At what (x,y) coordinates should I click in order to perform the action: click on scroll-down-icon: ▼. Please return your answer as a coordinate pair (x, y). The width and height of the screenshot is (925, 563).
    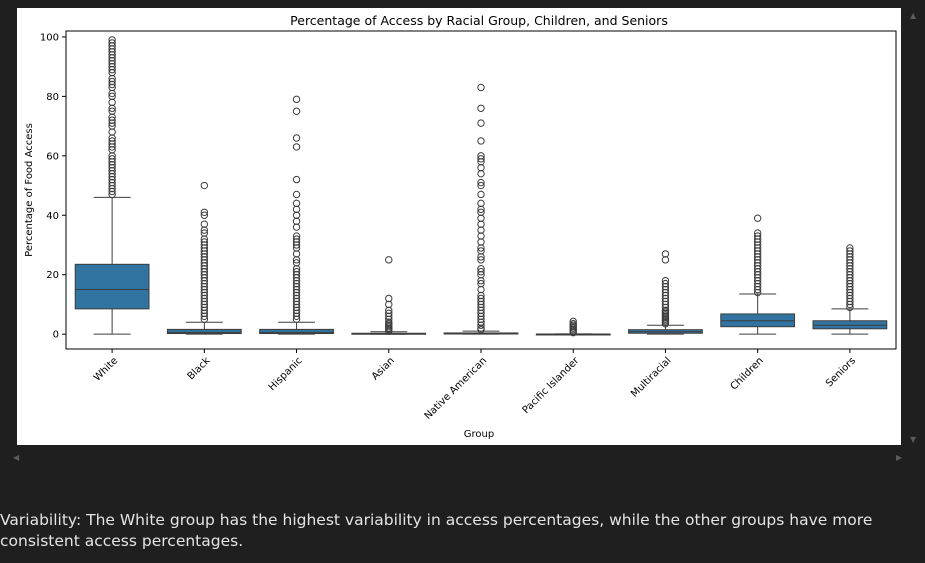
    Looking at the image, I should click on (913, 439).